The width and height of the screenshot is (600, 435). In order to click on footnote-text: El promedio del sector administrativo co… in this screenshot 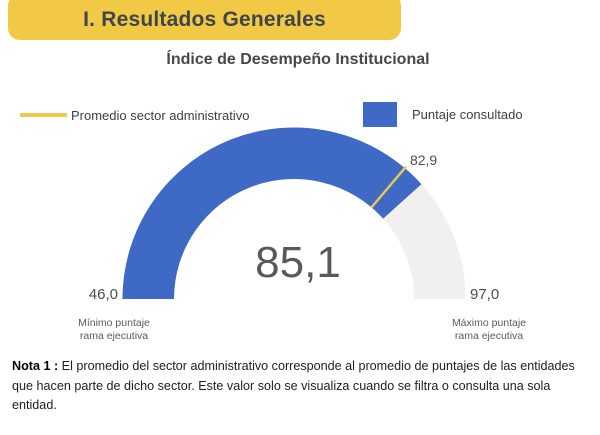, I will do `click(293, 385)`.